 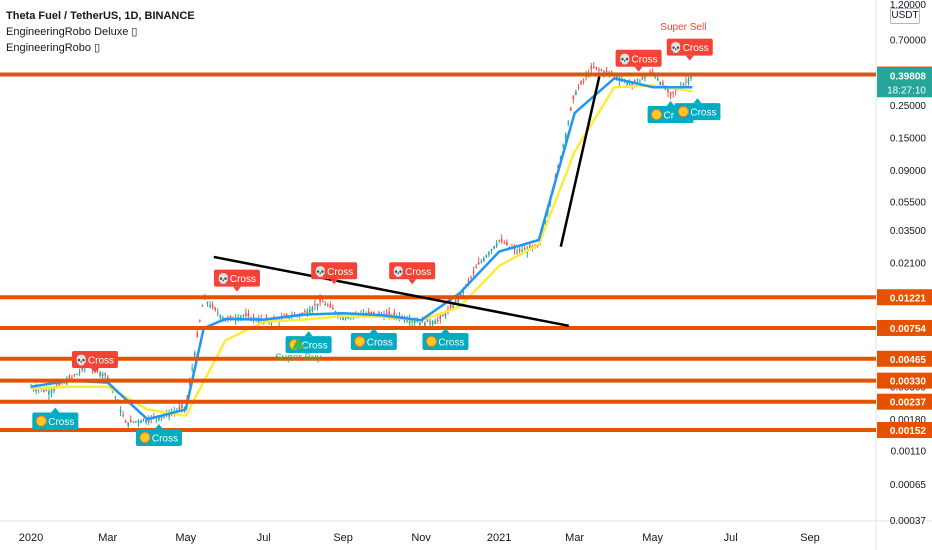 What do you see at coordinates (904, 429) in the screenshot?
I see `level-price-tag` at bounding box center [904, 429].